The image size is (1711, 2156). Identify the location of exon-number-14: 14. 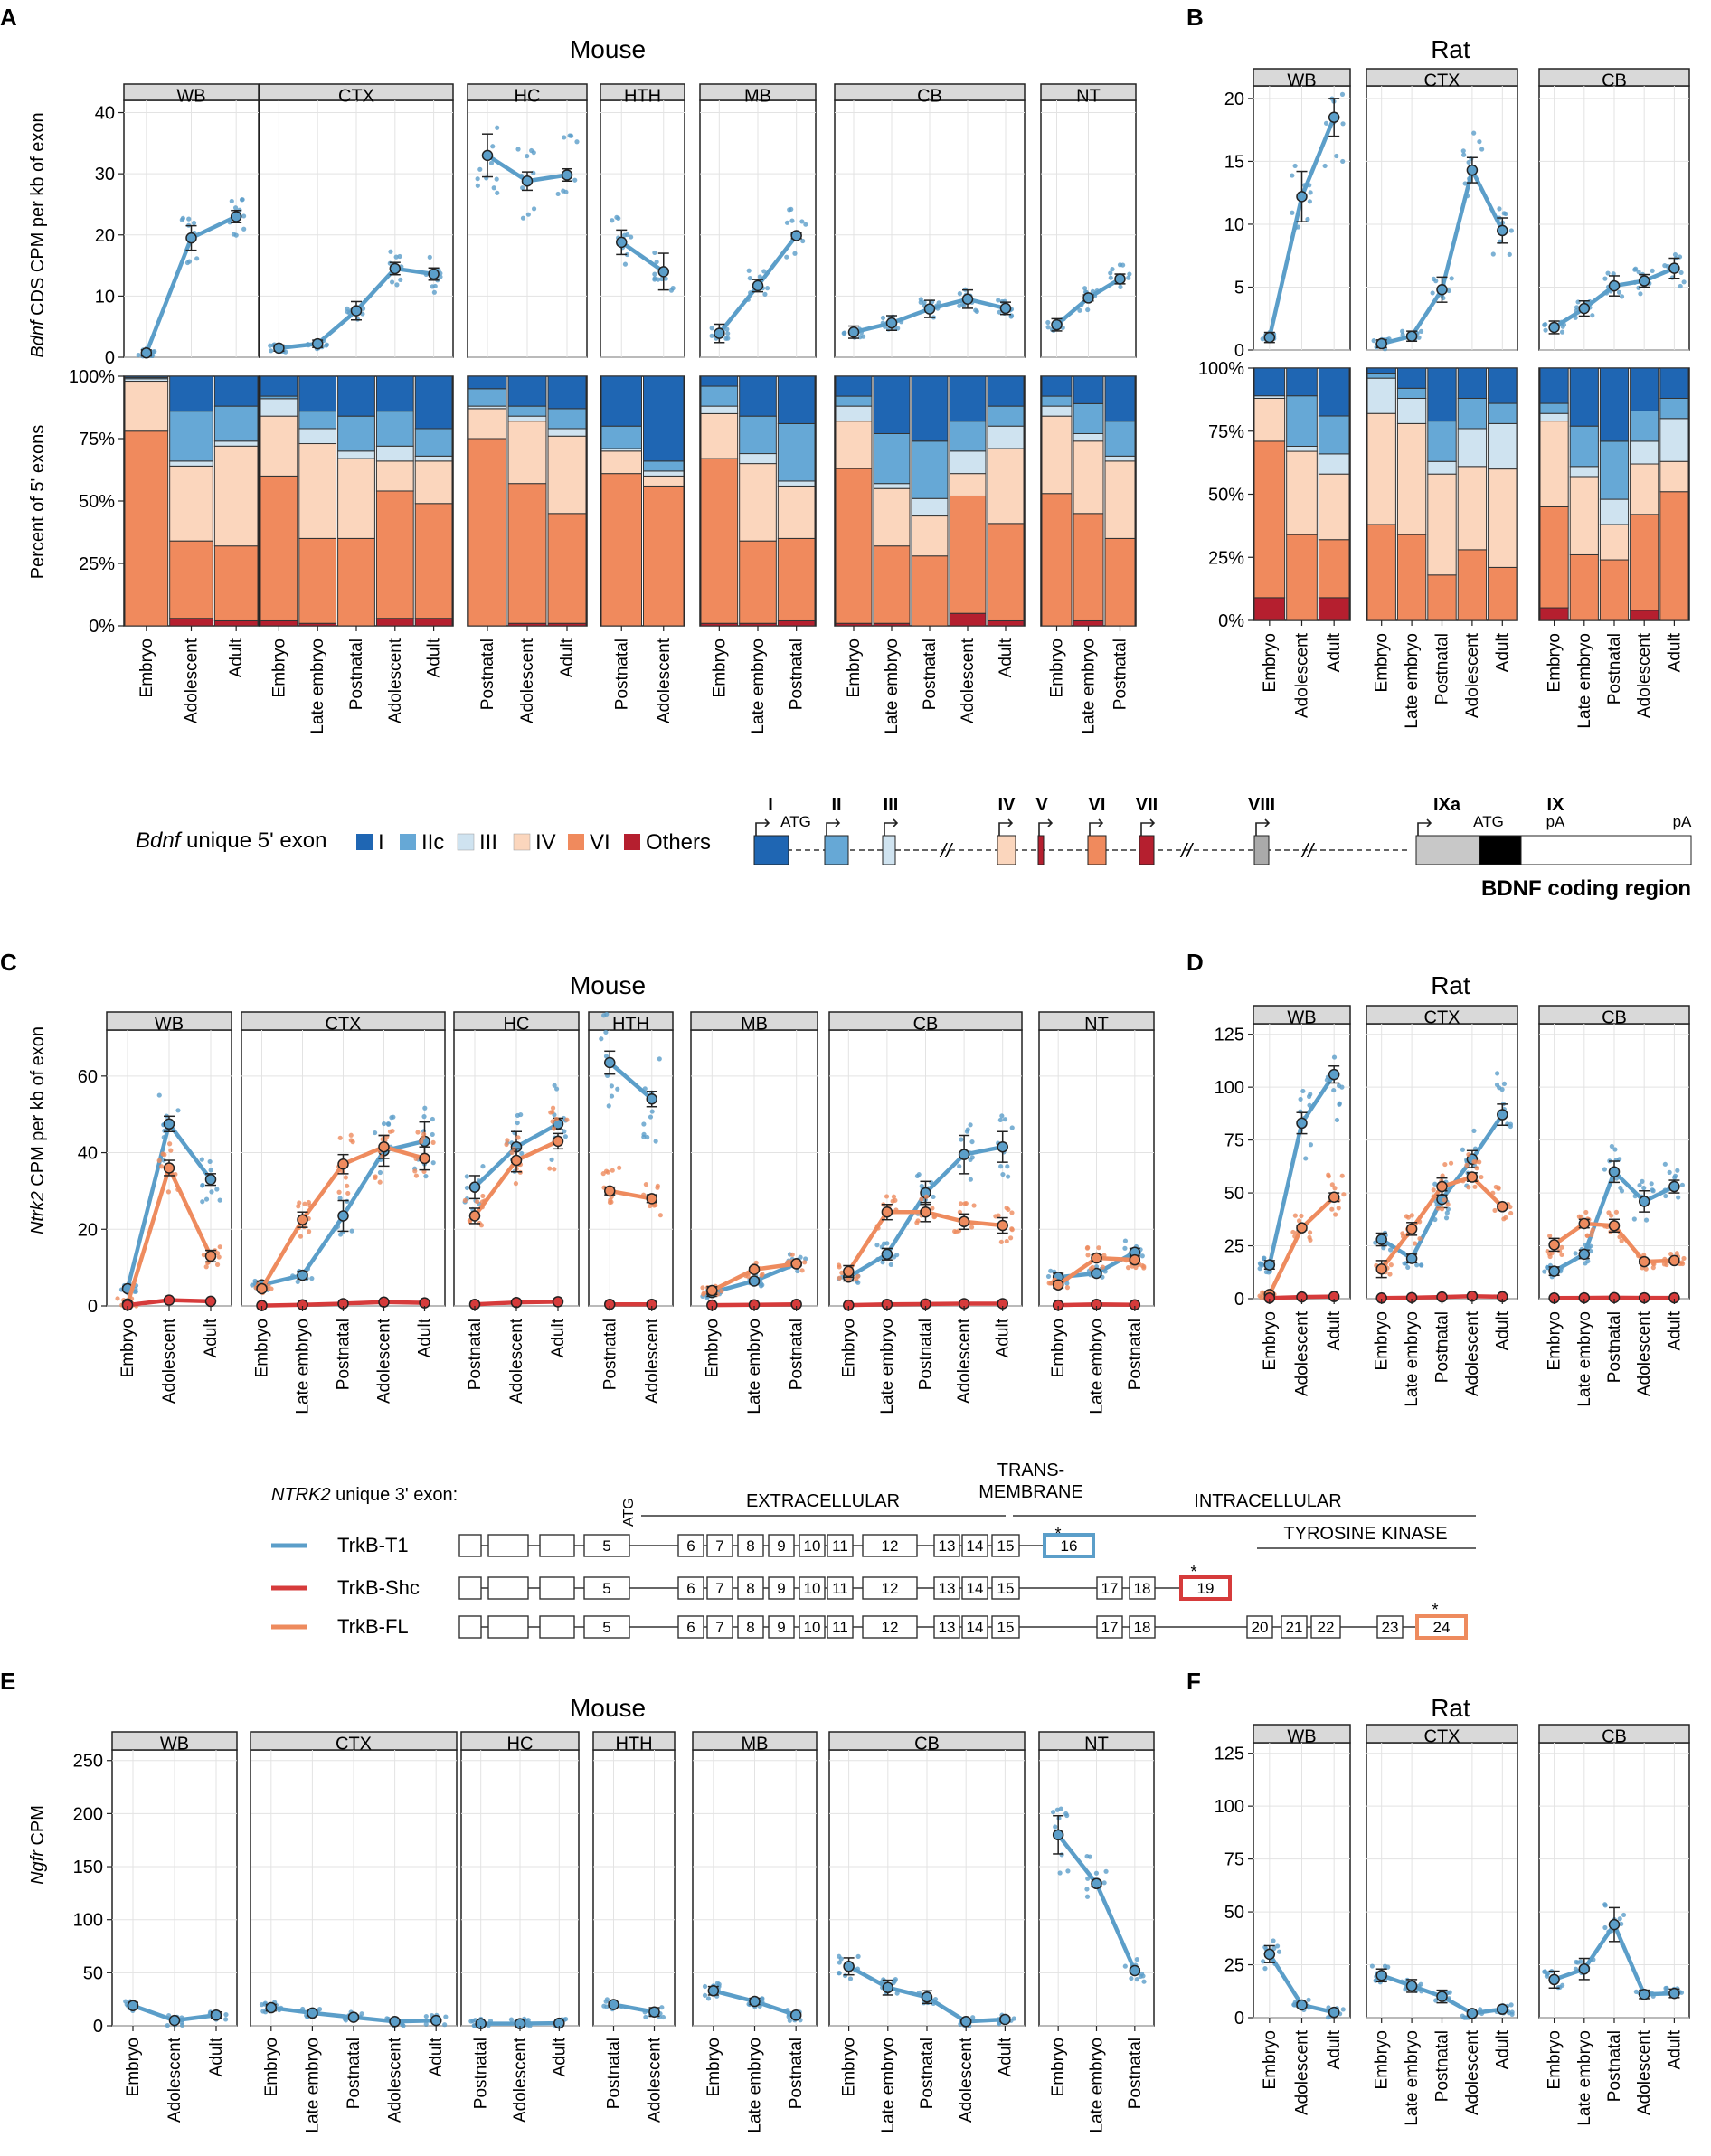
(975, 1627).